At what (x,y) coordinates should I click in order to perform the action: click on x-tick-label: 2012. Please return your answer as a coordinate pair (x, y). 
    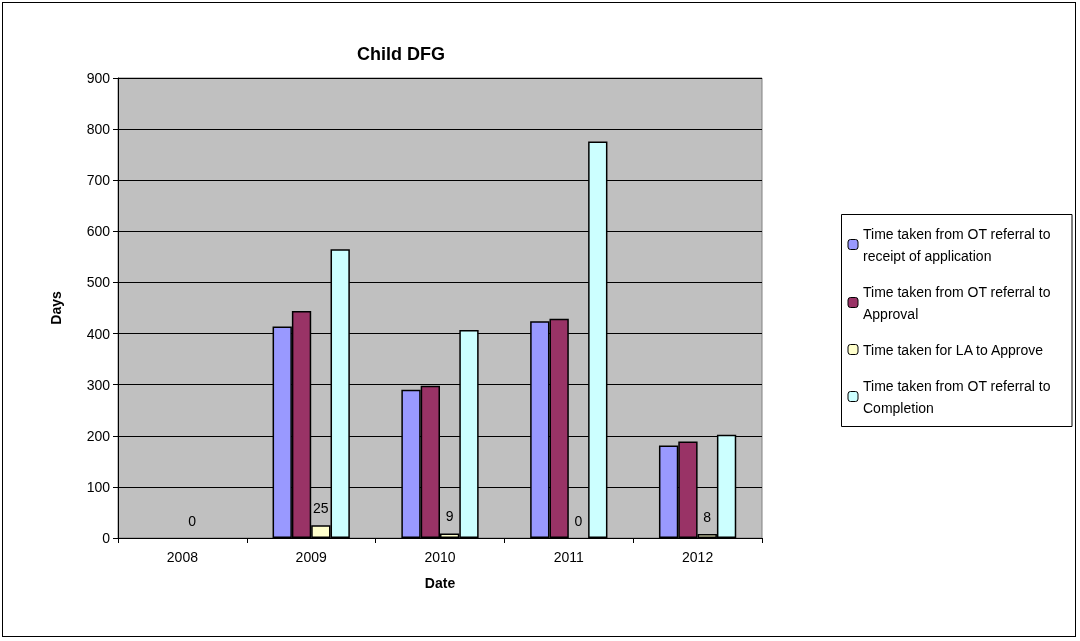
    Looking at the image, I should click on (698, 557).